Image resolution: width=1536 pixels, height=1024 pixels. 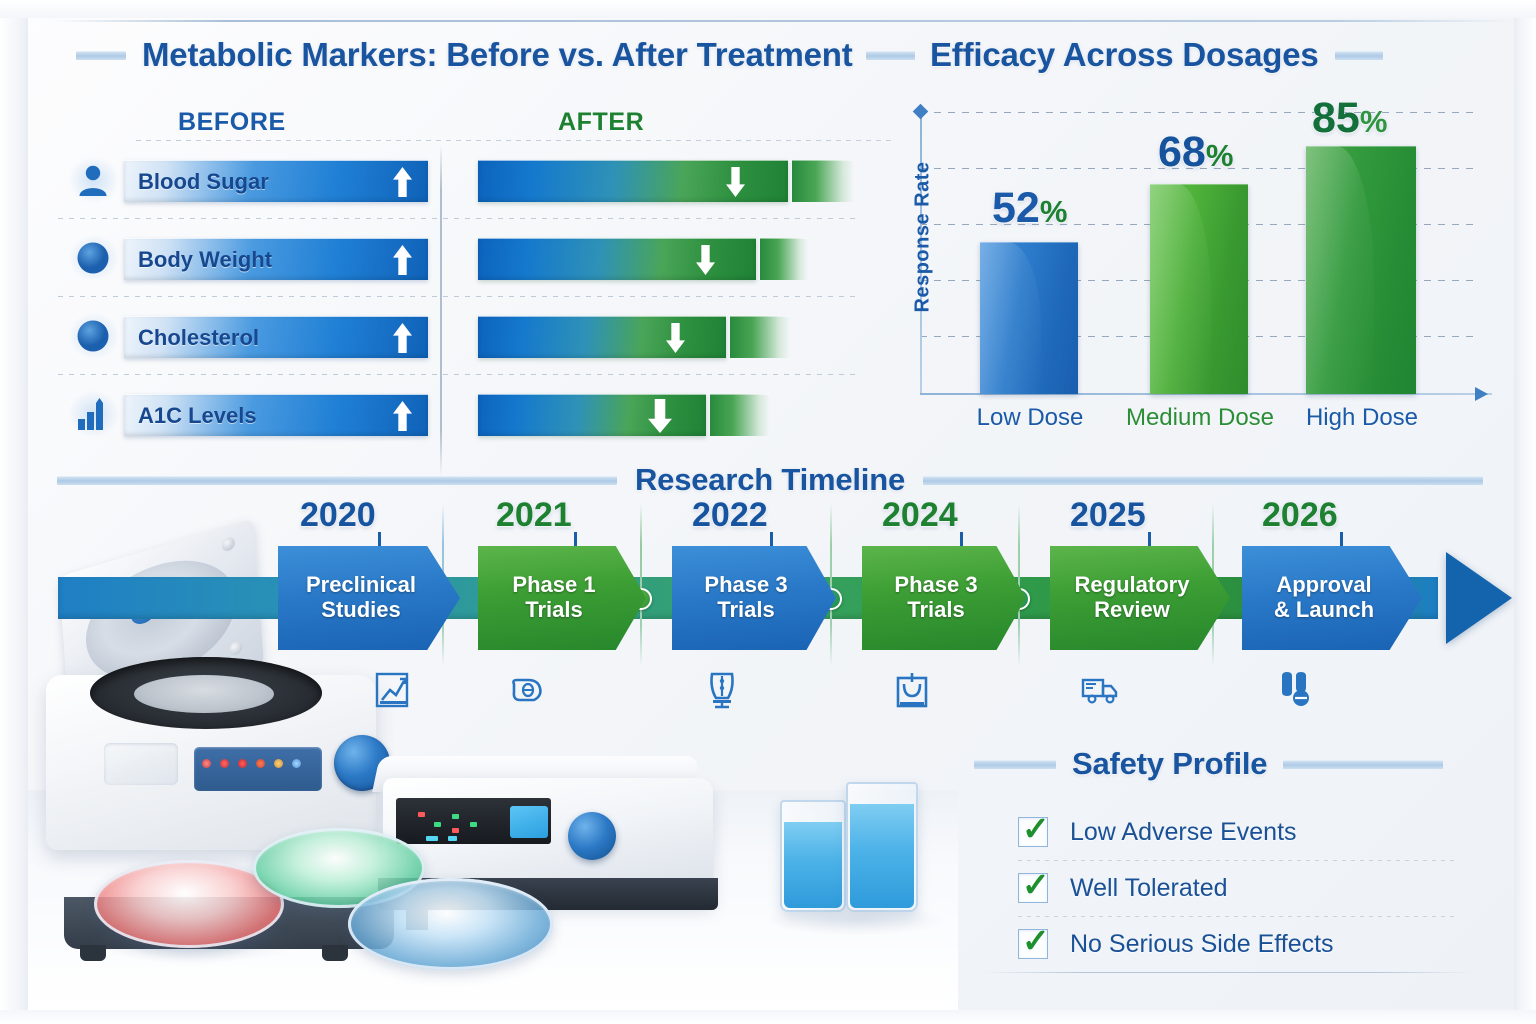 I want to click on marker-row: Body Weight, so click(x=468, y=265).